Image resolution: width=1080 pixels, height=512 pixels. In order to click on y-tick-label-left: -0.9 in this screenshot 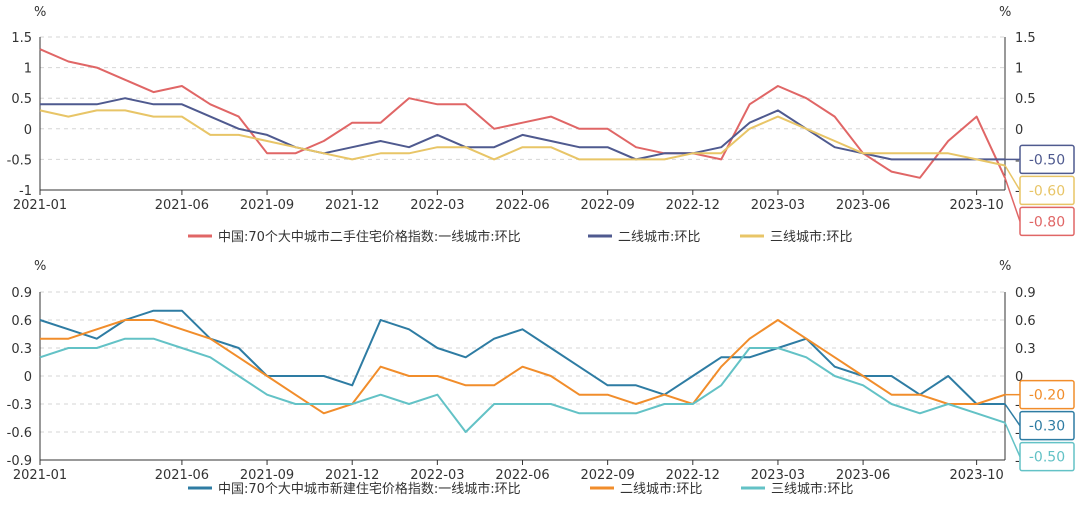, I will do `click(19, 461)`.